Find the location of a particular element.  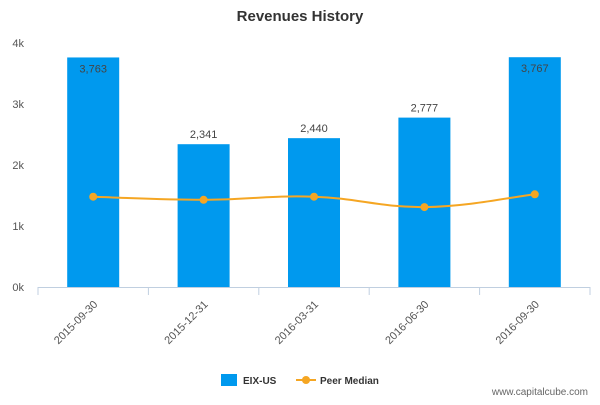

x-tick-label: 2016-06-30 is located at coordinates (407, 323).